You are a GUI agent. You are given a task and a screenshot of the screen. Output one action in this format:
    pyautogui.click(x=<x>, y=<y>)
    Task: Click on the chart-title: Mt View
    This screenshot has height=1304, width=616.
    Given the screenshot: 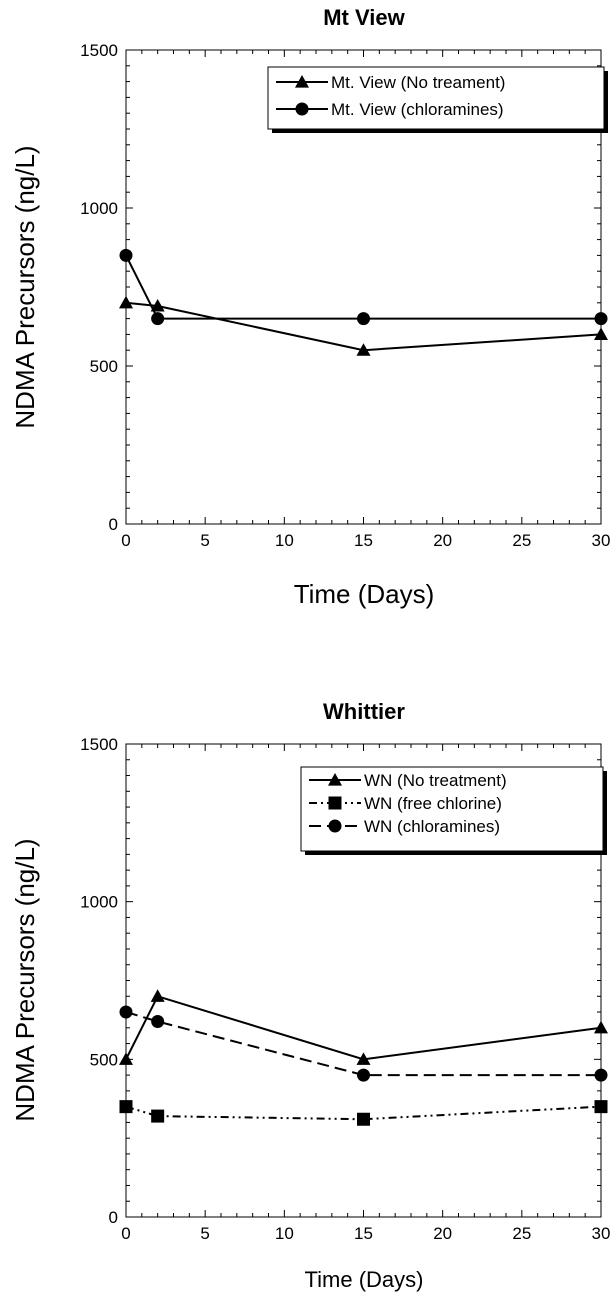 What is the action you would take?
    pyautogui.click(x=364, y=17)
    